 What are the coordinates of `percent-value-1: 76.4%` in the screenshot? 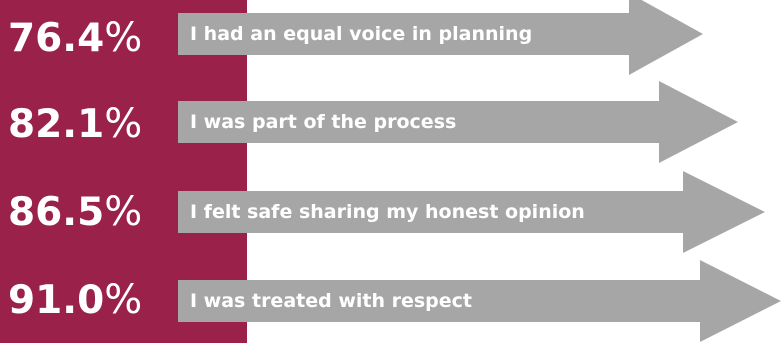 It's located at (88, 38).